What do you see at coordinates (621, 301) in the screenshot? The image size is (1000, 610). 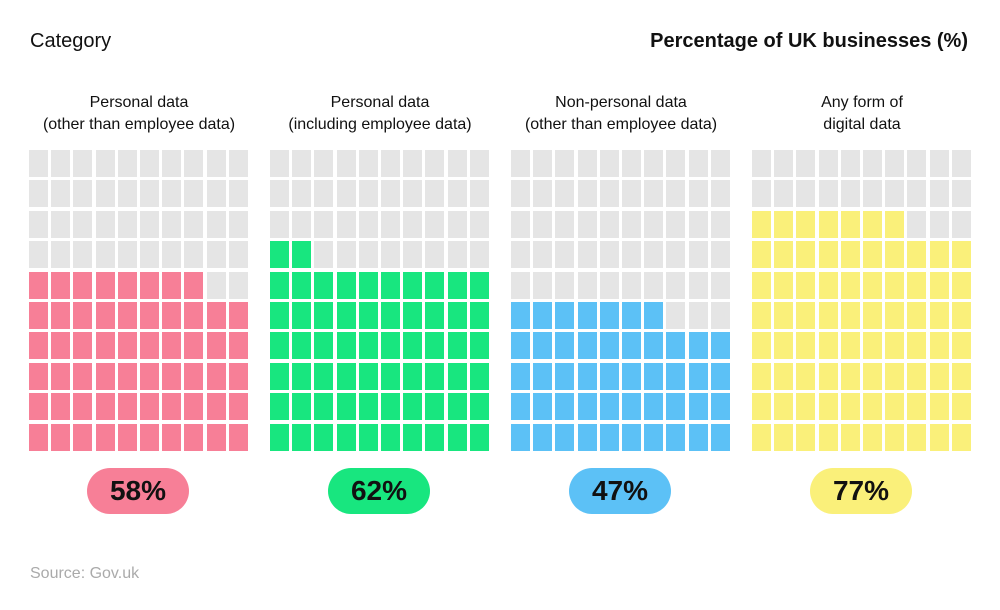 I see `waffle-grid` at bounding box center [621, 301].